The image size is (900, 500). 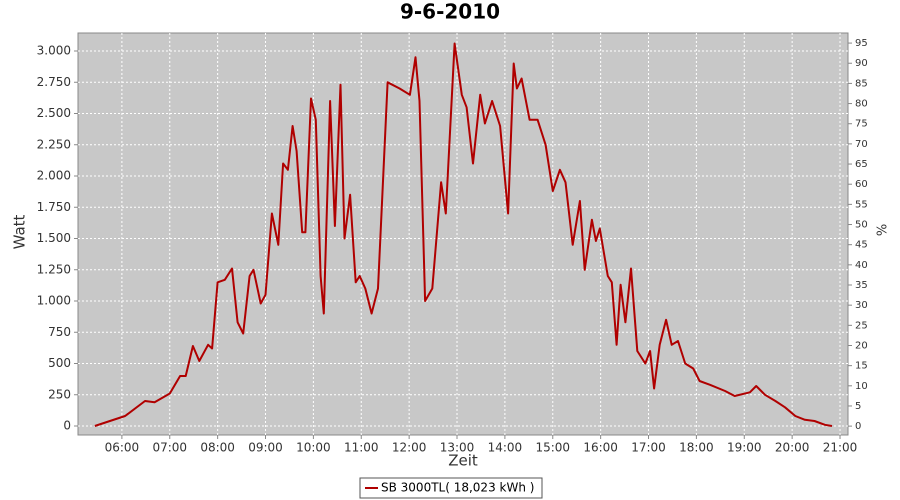 What do you see at coordinates (54, 113) in the screenshot?
I see `y-tick-label: 2.500` at bounding box center [54, 113].